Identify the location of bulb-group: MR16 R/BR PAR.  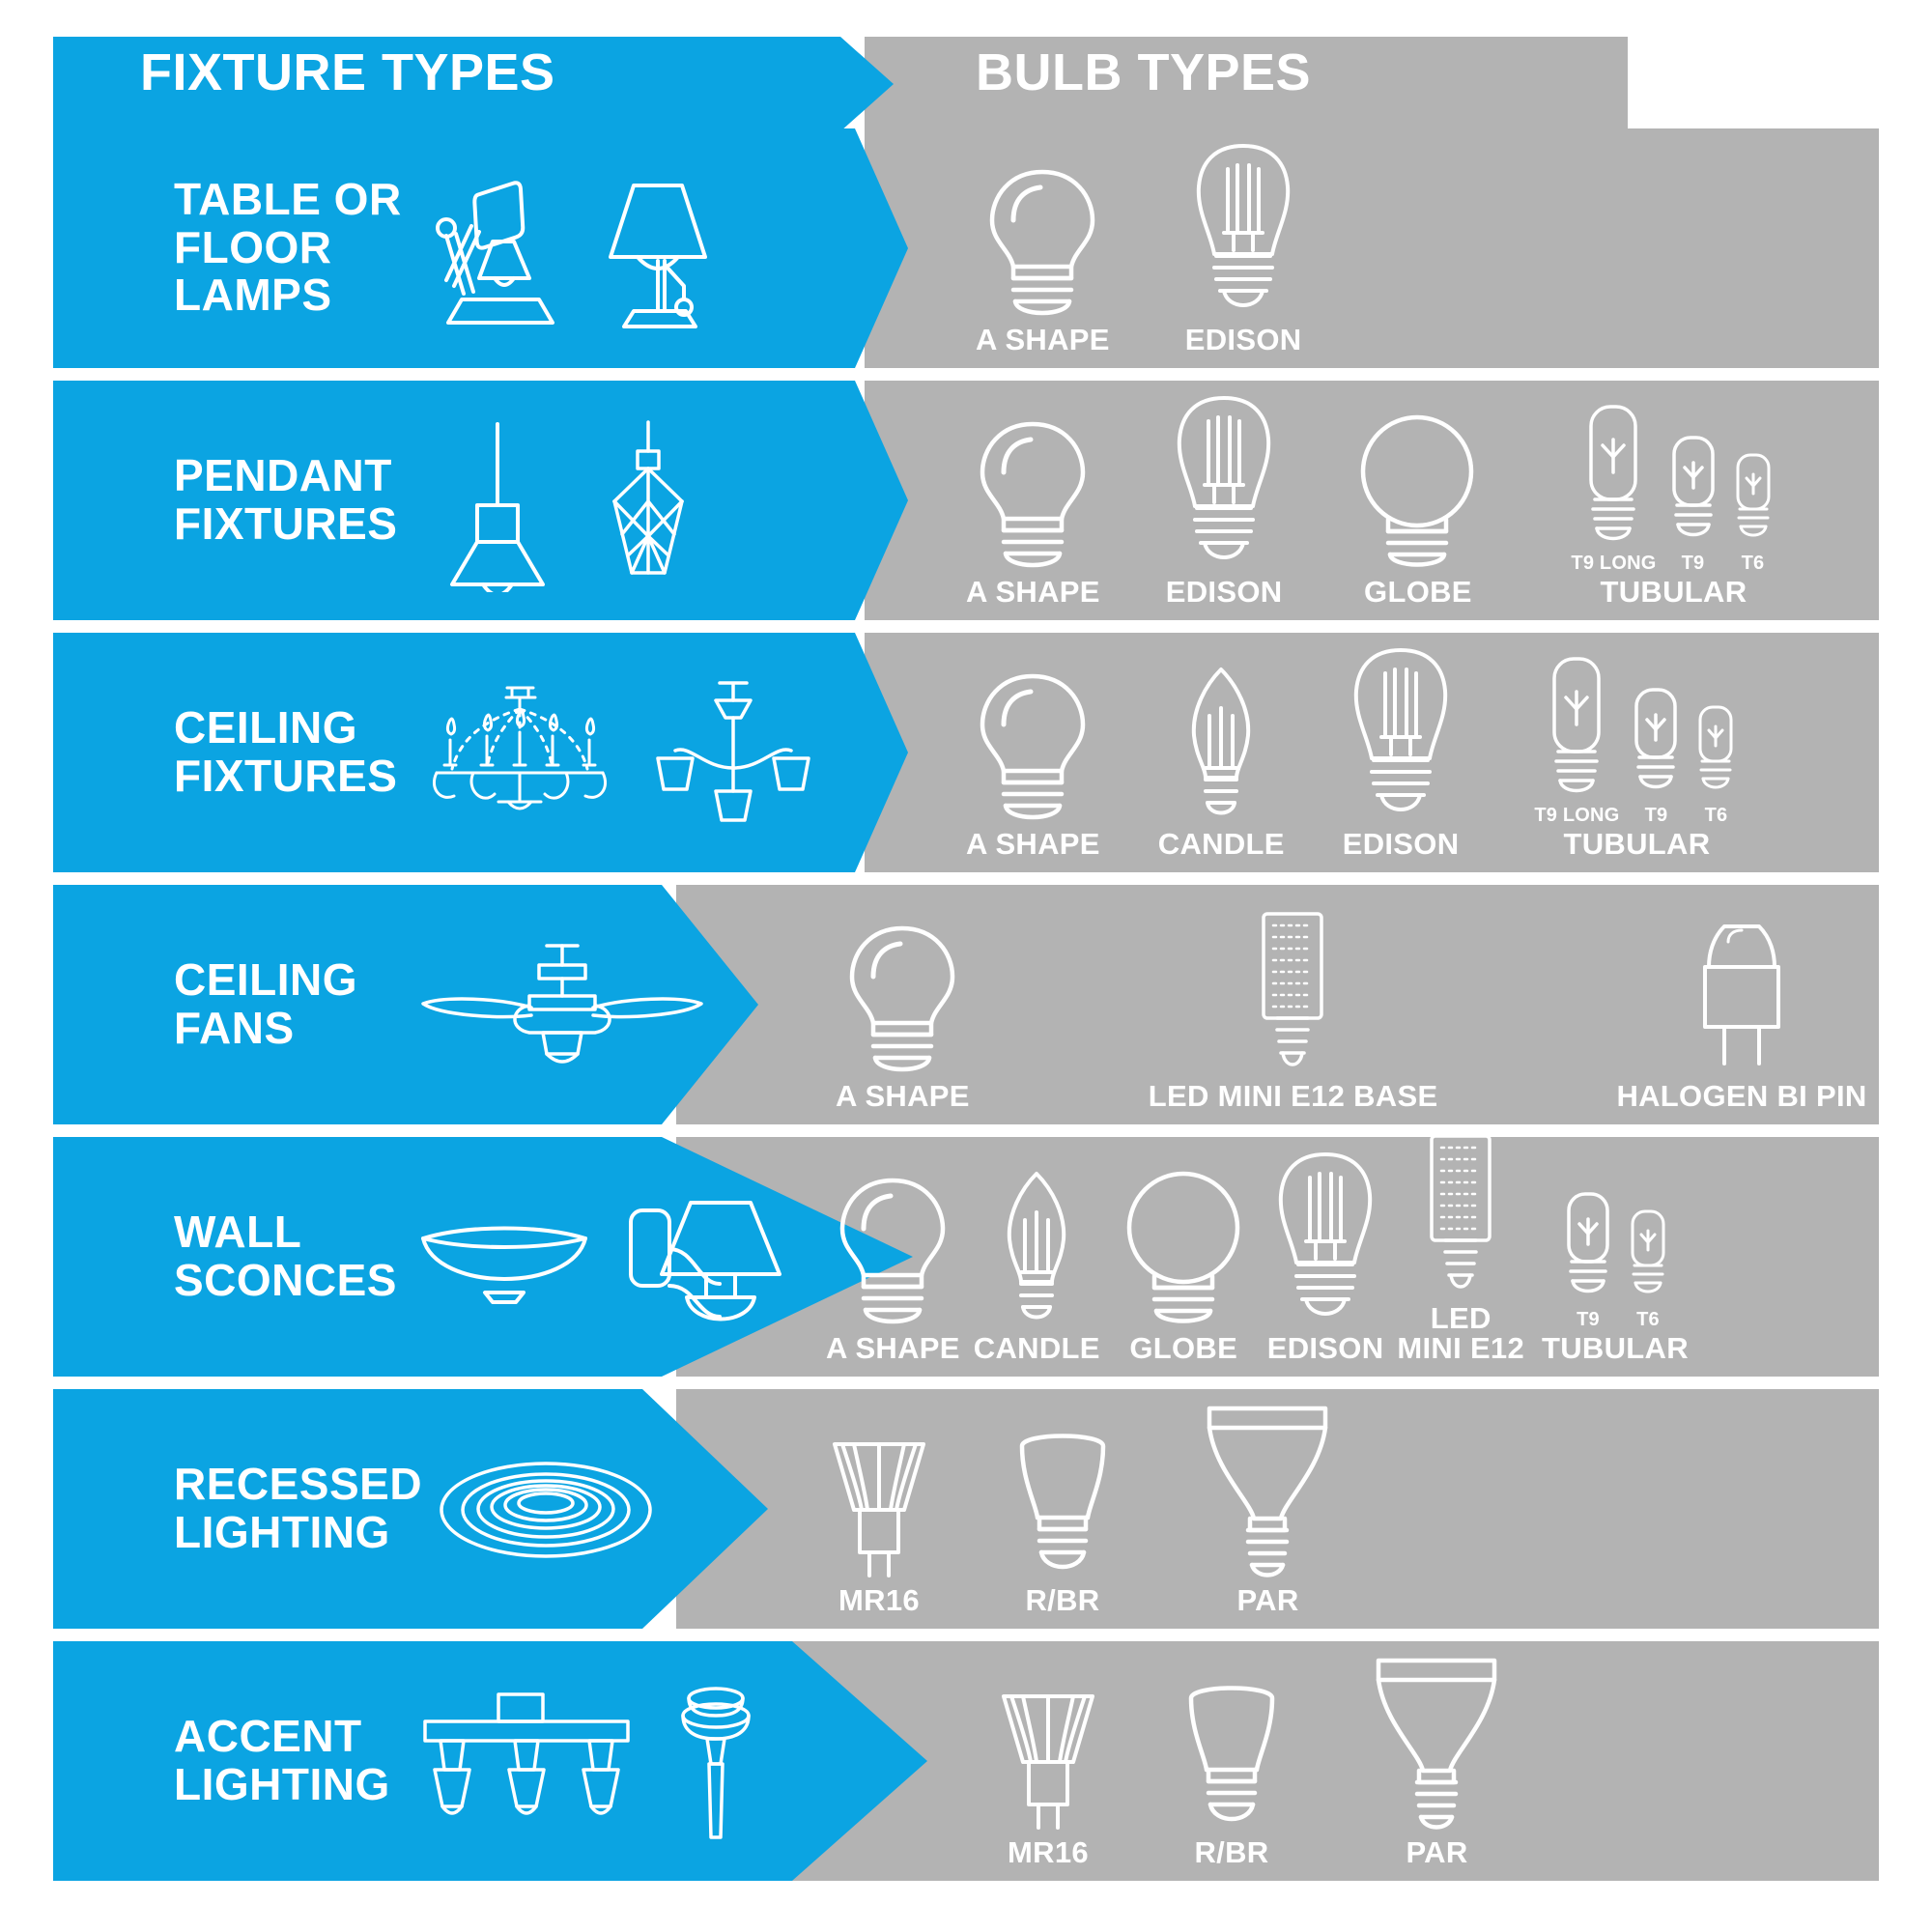
(1084, 1509).